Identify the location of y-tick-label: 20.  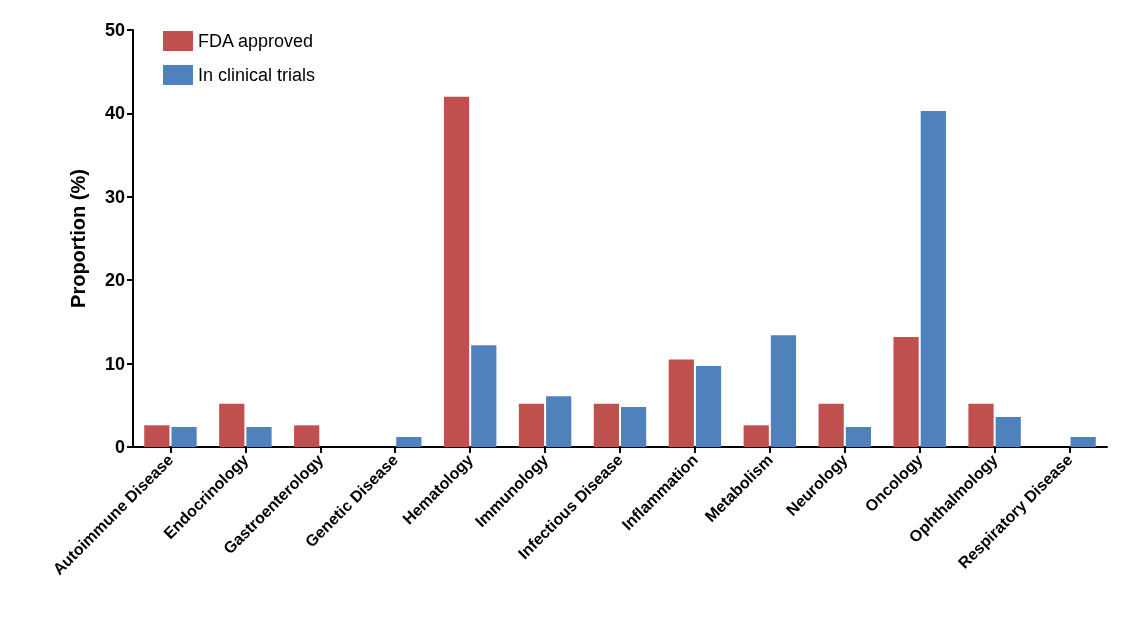
(114, 280).